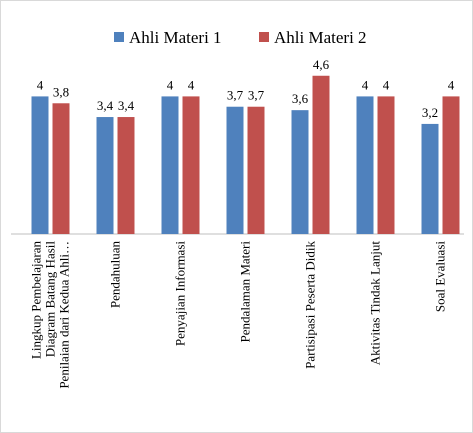  What do you see at coordinates (310, 305) in the screenshot?
I see `x-tick-label: Partisipasi Peserta Didik` at bounding box center [310, 305].